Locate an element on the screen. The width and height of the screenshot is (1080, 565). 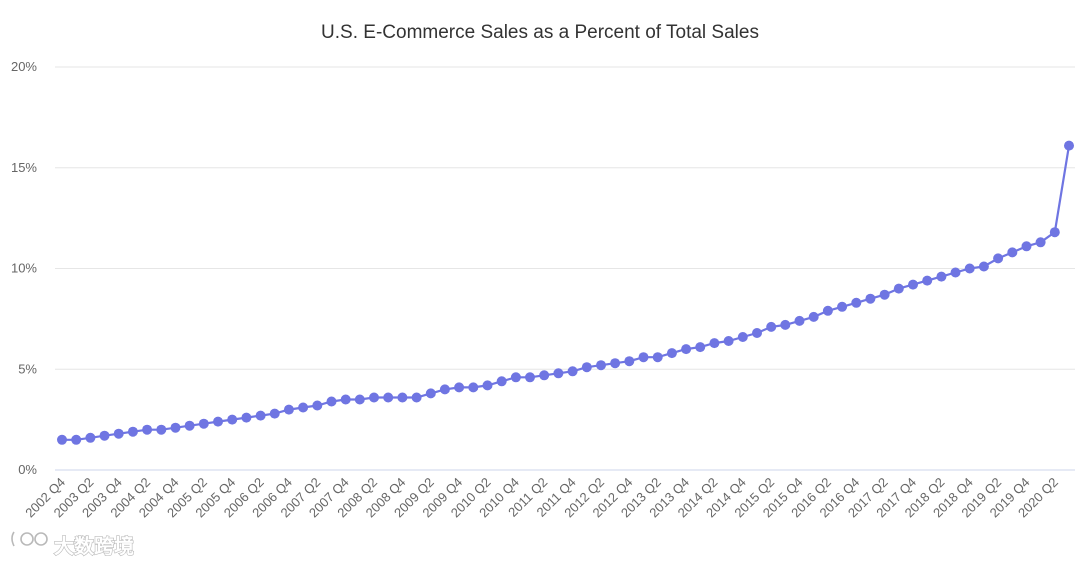
watermark: 大数跨境 is located at coordinates (73, 545).